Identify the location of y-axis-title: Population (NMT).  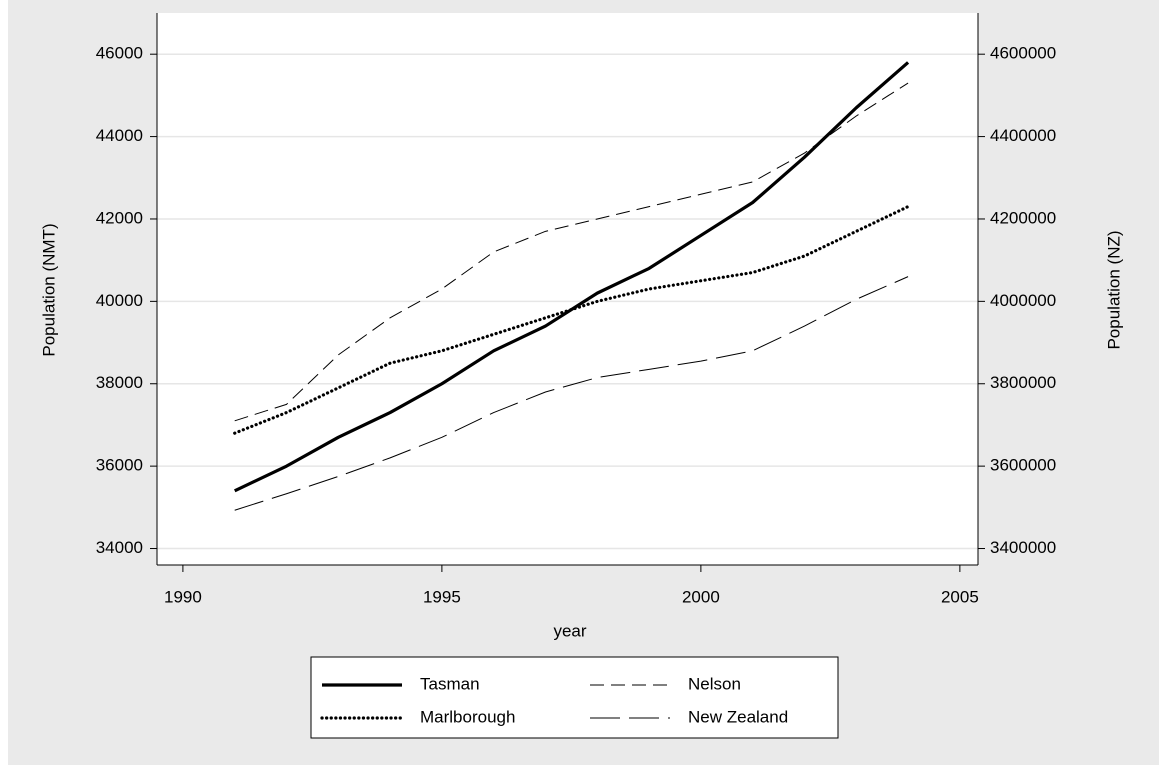
(48, 289).